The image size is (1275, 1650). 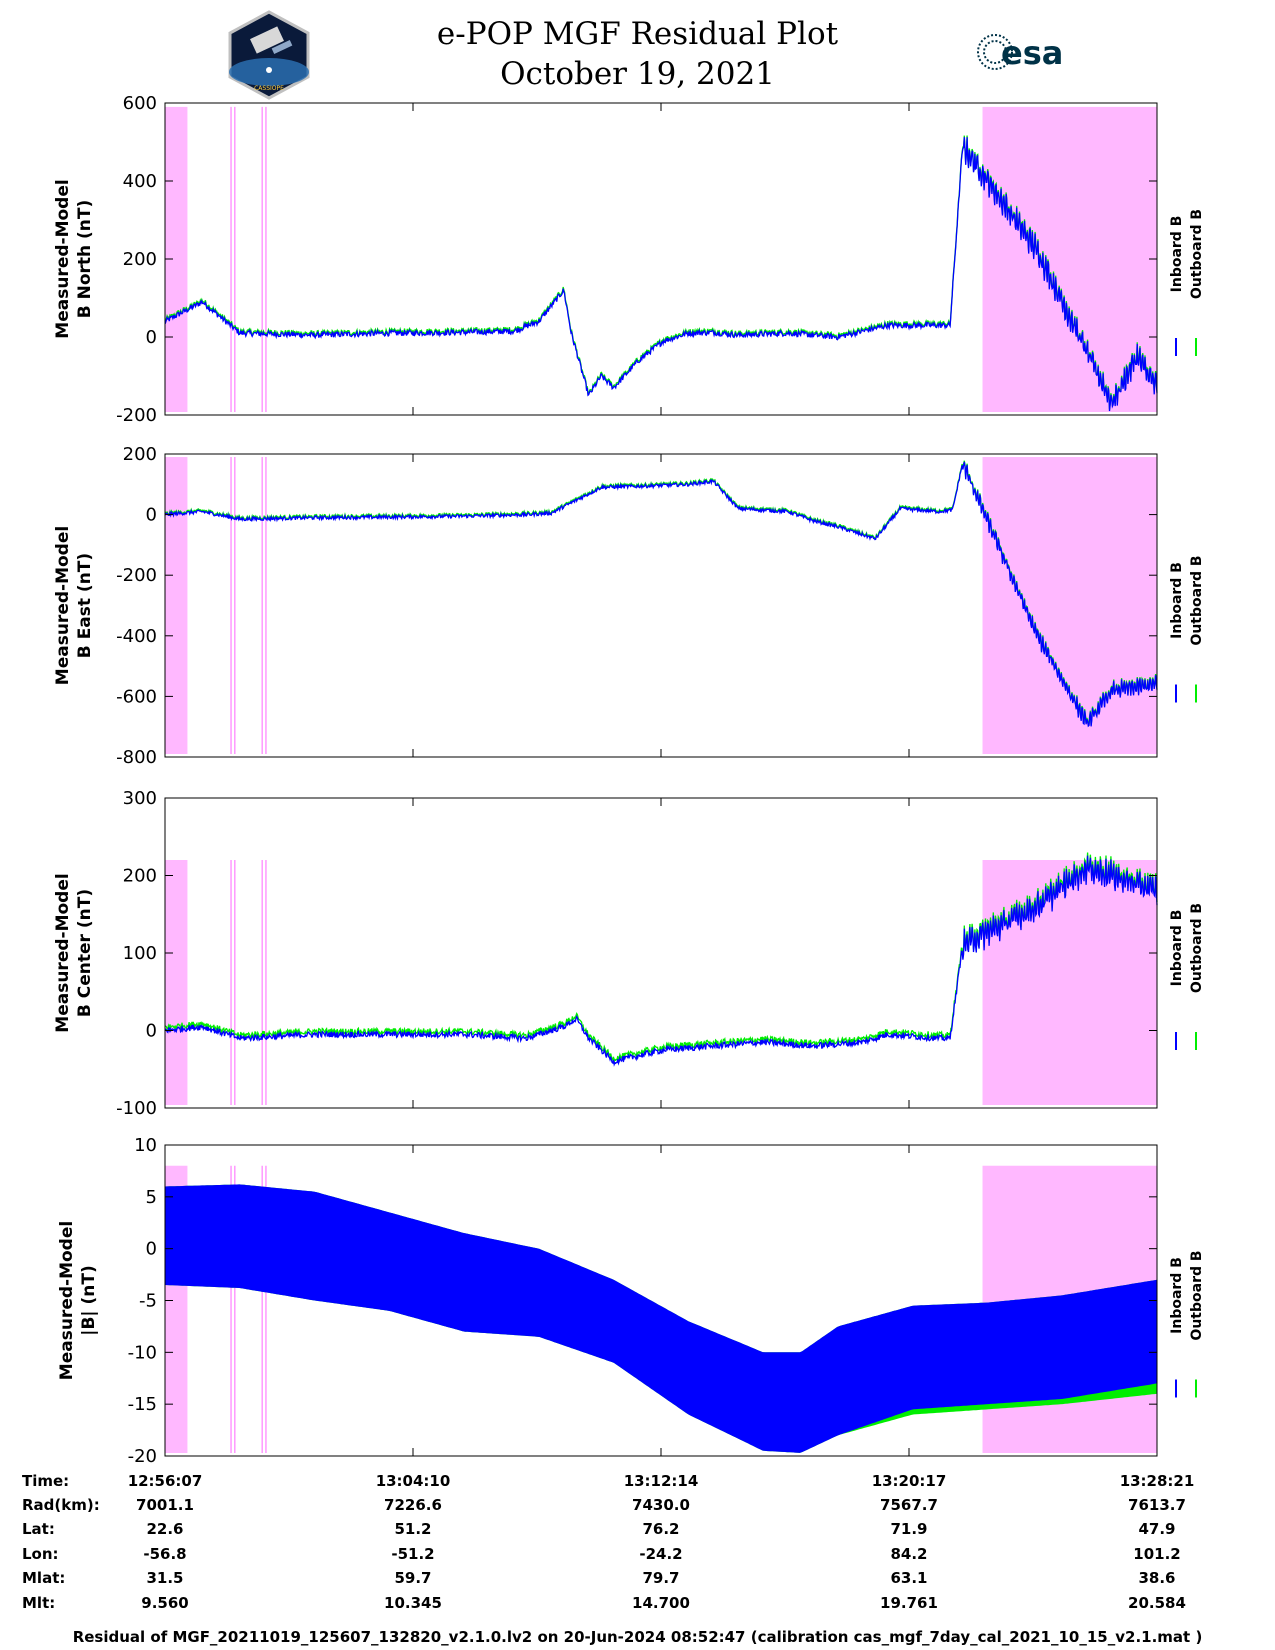 I want to click on svg-text: esa, so click(x=1032, y=53).